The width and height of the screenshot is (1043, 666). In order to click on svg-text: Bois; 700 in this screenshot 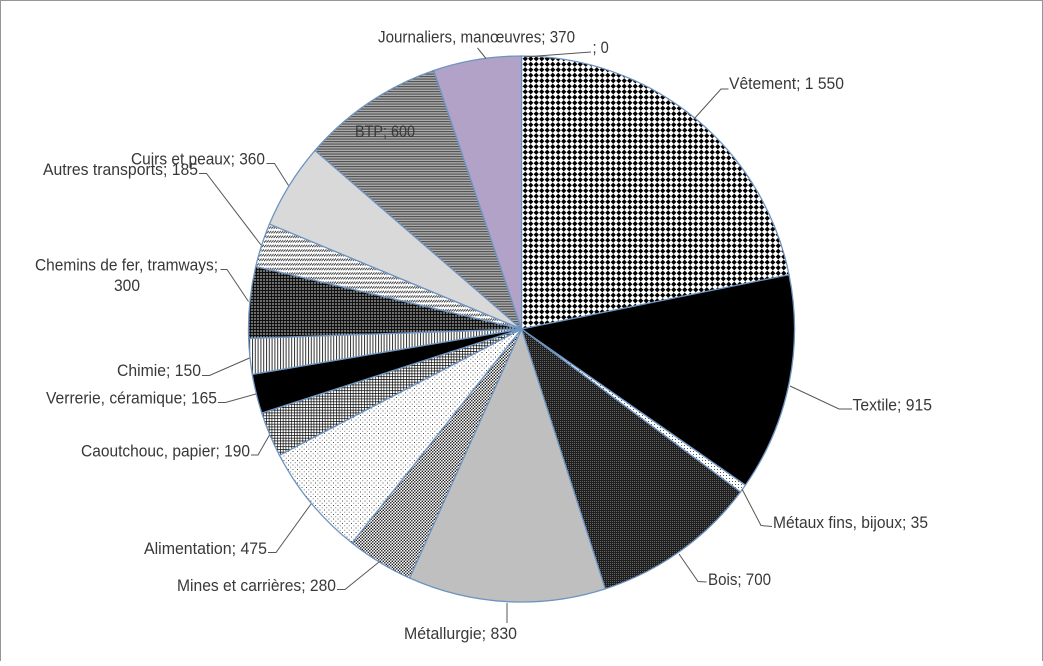, I will do `click(739, 580)`.